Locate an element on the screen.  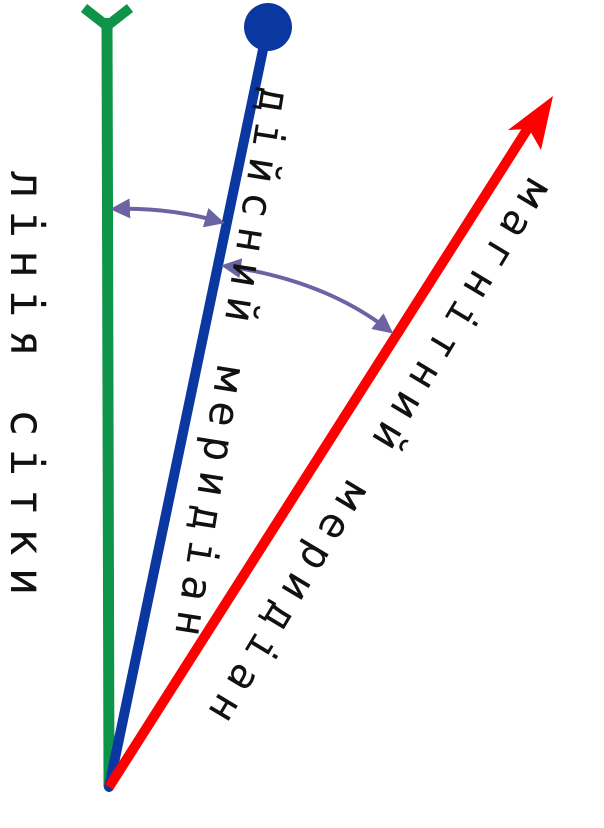
grid-line-fork-head is located at coordinates (107, 22).